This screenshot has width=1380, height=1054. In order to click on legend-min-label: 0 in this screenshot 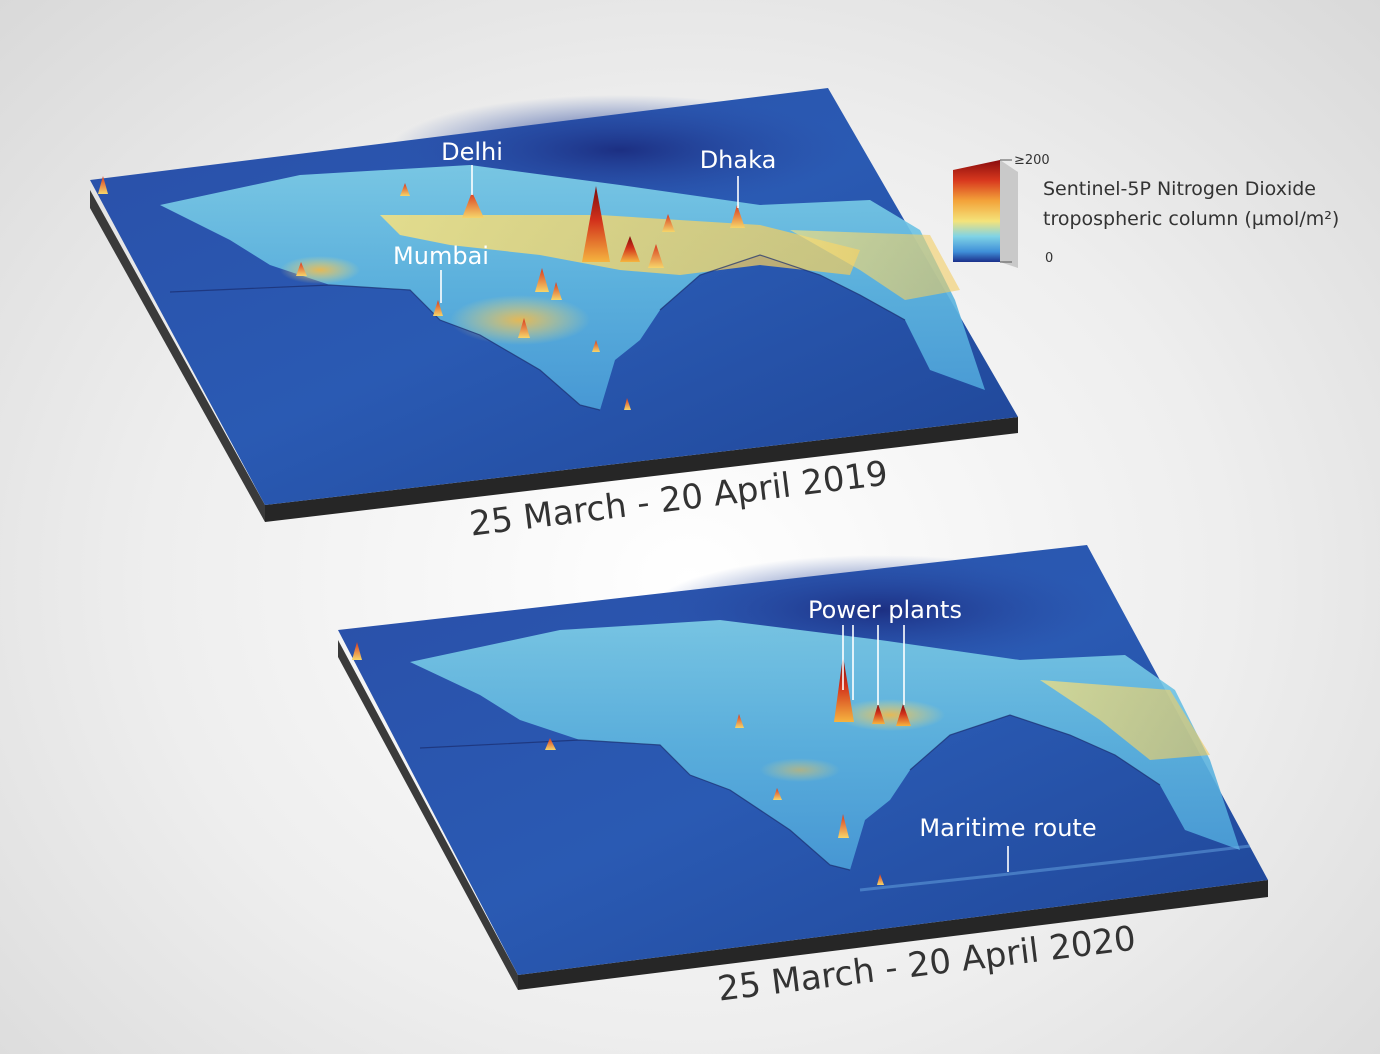, I will do `click(1049, 258)`.